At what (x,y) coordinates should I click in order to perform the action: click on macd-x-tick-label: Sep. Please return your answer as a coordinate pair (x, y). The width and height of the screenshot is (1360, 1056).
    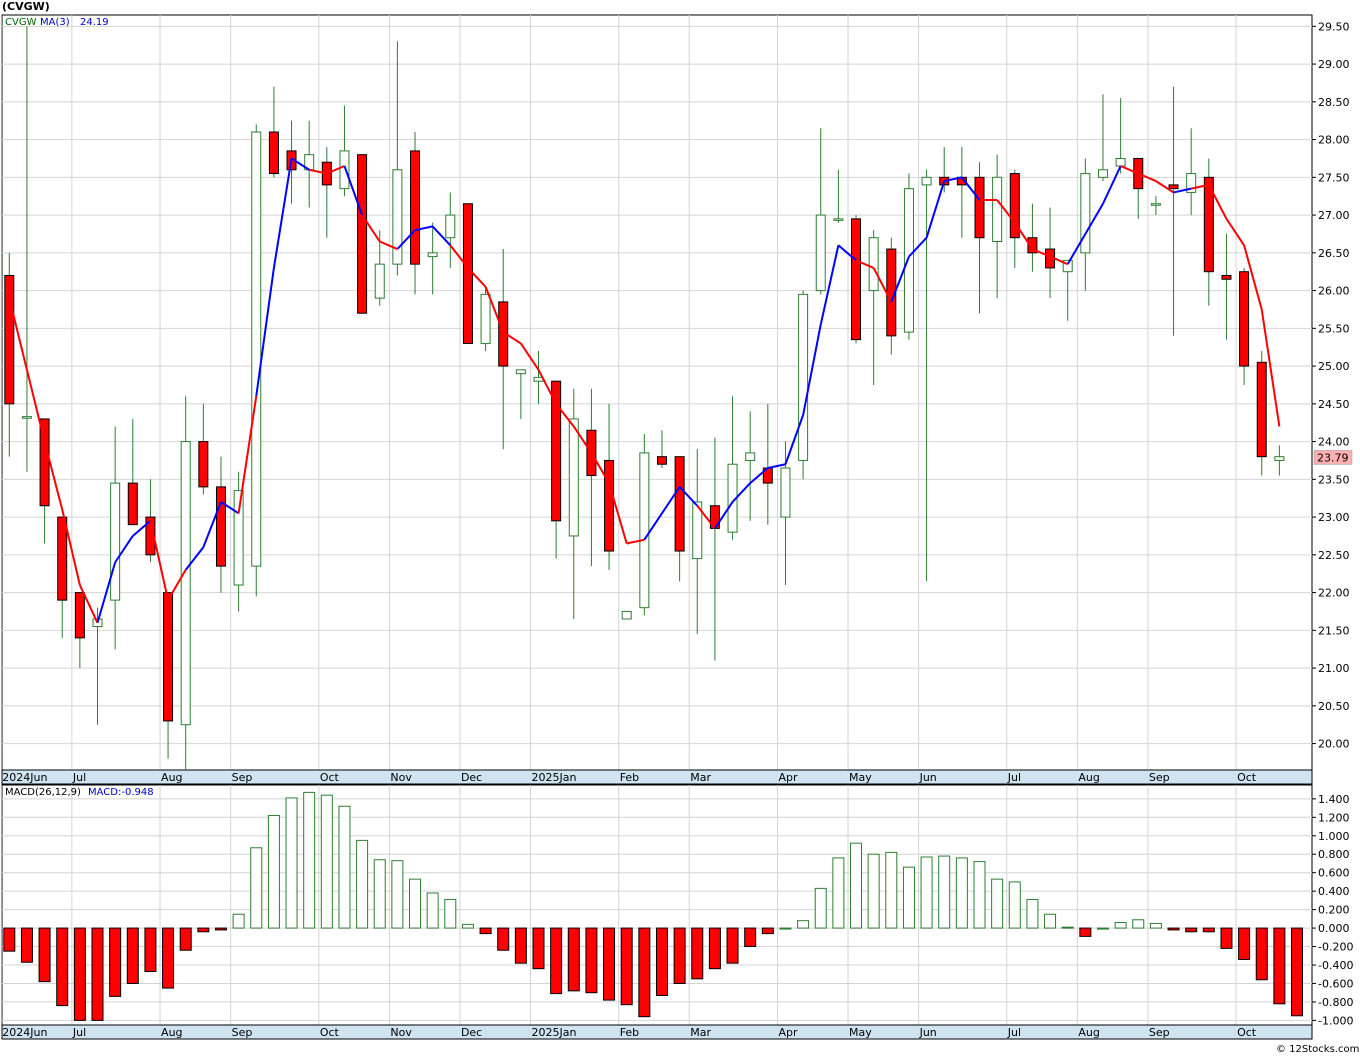
    Looking at the image, I should click on (1159, 1032).